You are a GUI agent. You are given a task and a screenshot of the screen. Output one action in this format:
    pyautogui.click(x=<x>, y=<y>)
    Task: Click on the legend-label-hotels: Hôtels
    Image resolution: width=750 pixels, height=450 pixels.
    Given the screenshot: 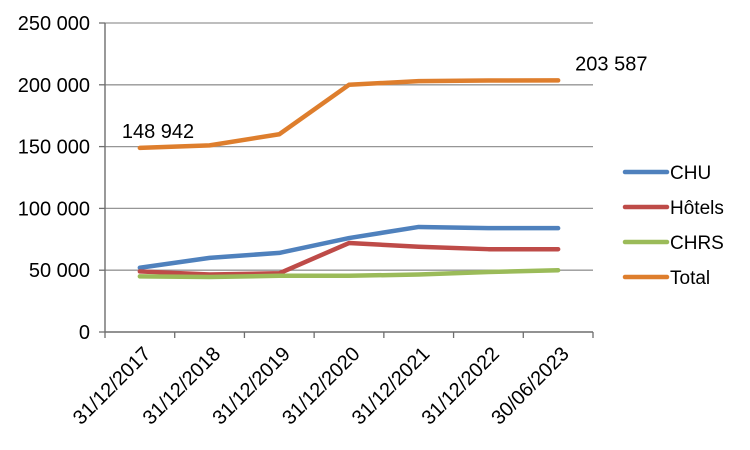 What is the action you would take?
    pyautogui.click(x=697, y=208)
    